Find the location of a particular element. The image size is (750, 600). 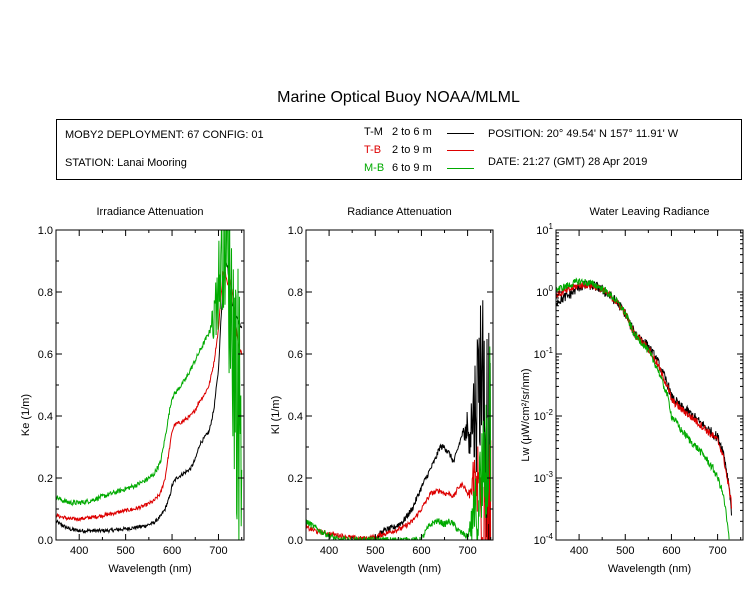

legend-swatch-tm is located at coordinates (460, 133).